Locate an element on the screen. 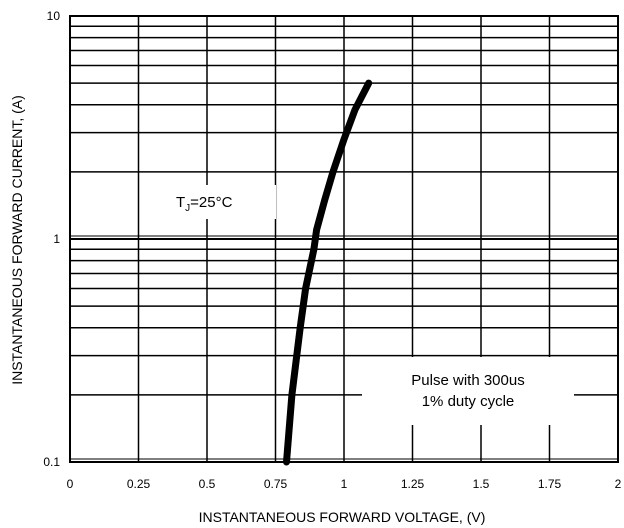 This screenshot has height=528, width=624. tj-symbol: T is located at coordinates (180, 202).